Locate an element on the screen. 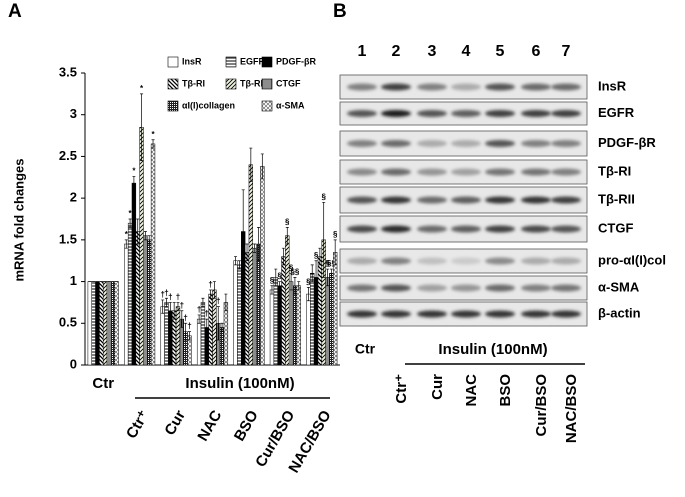 The width and height of the screenshot is (685, 497). y-tick-label: 0 is located at coordinates (73, 363).